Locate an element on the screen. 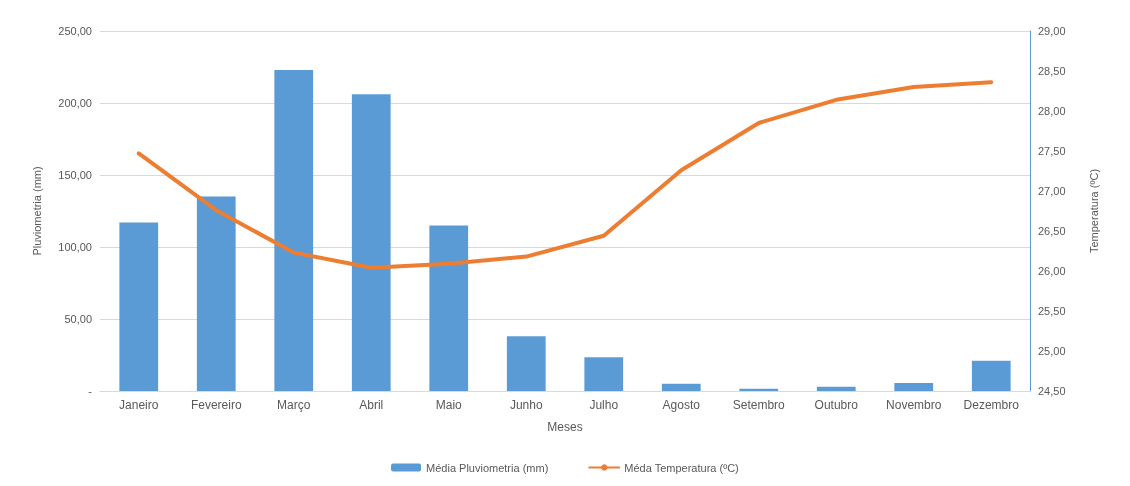 Image resolution: width=1130 pixels, height=486 pixels. y2-tick-label: 27,00 is located at coordinates (1052, 191).